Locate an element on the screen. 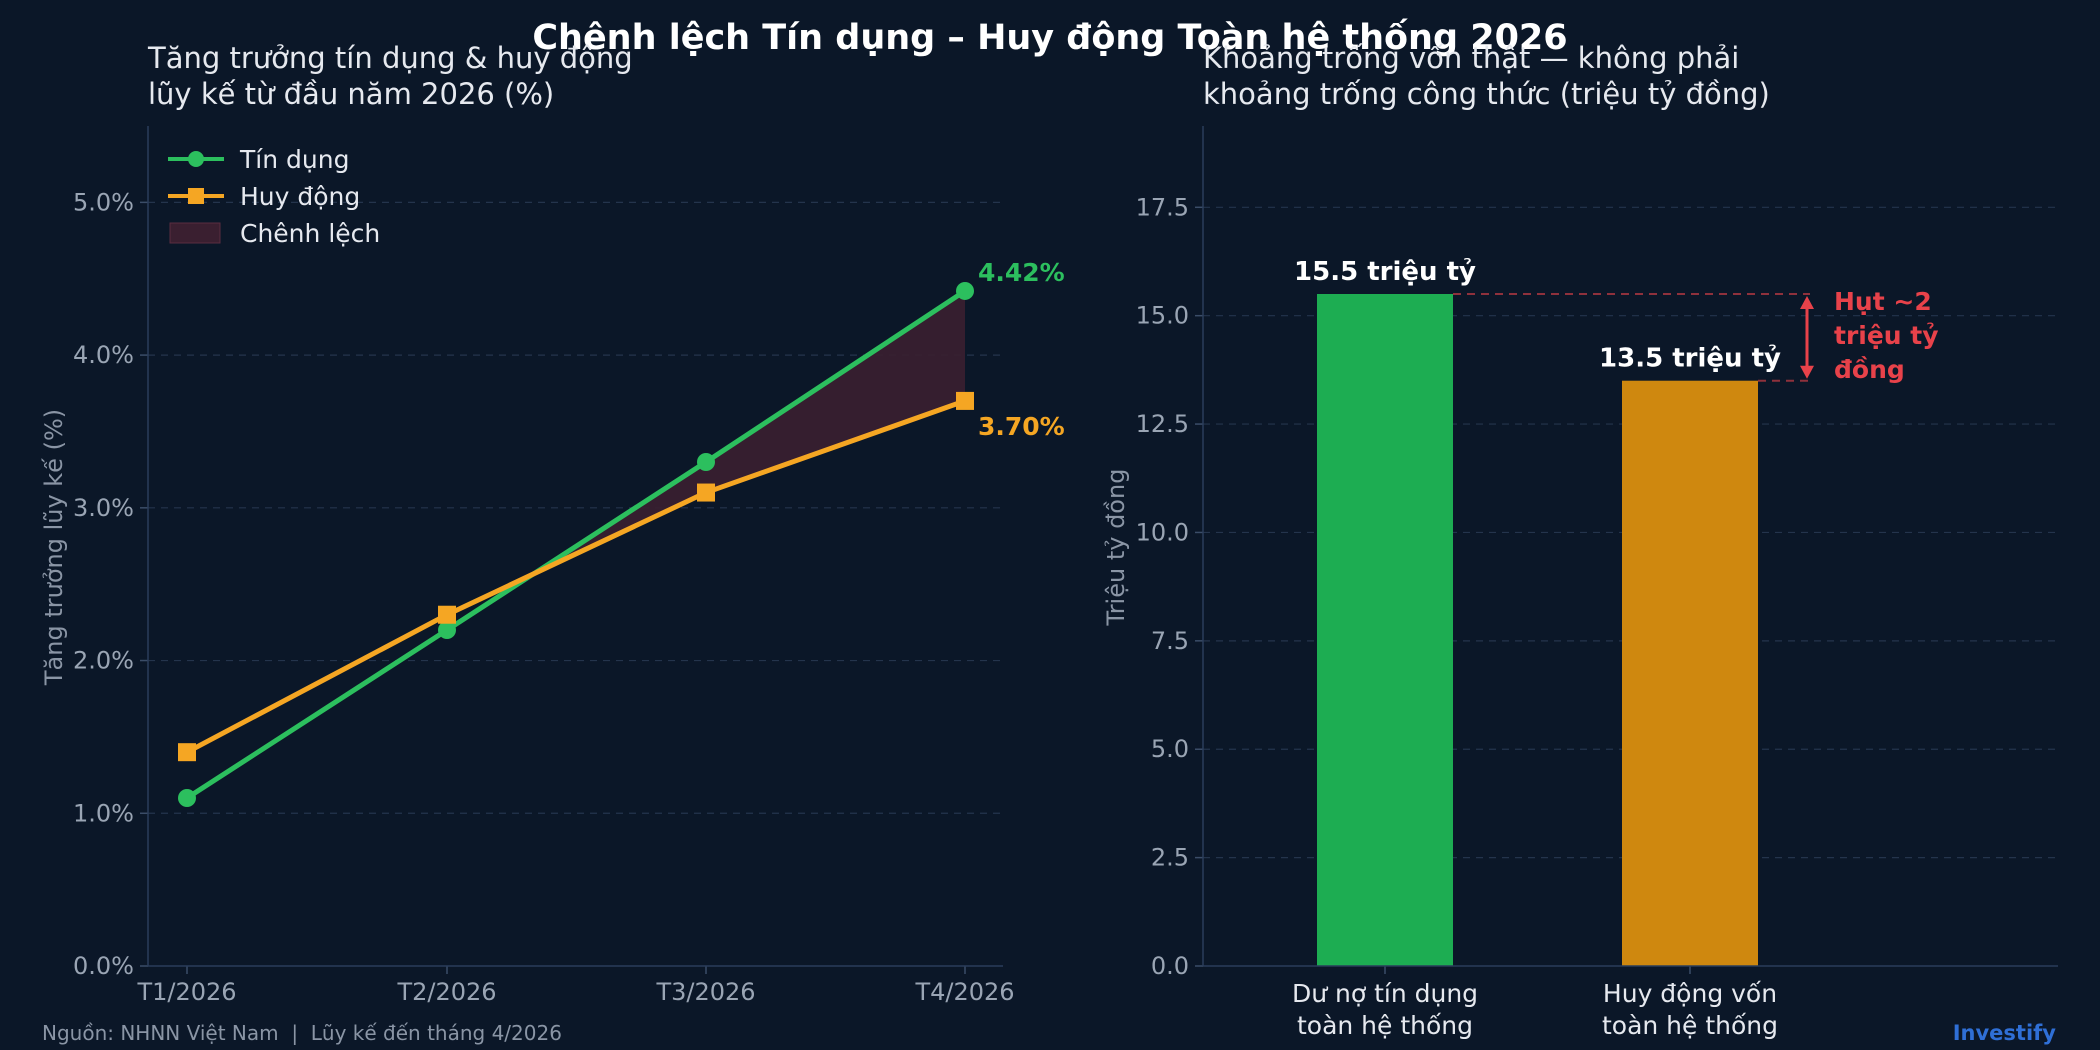  x-category-label: Huy động vốn is located at coordinates (1690, 993).